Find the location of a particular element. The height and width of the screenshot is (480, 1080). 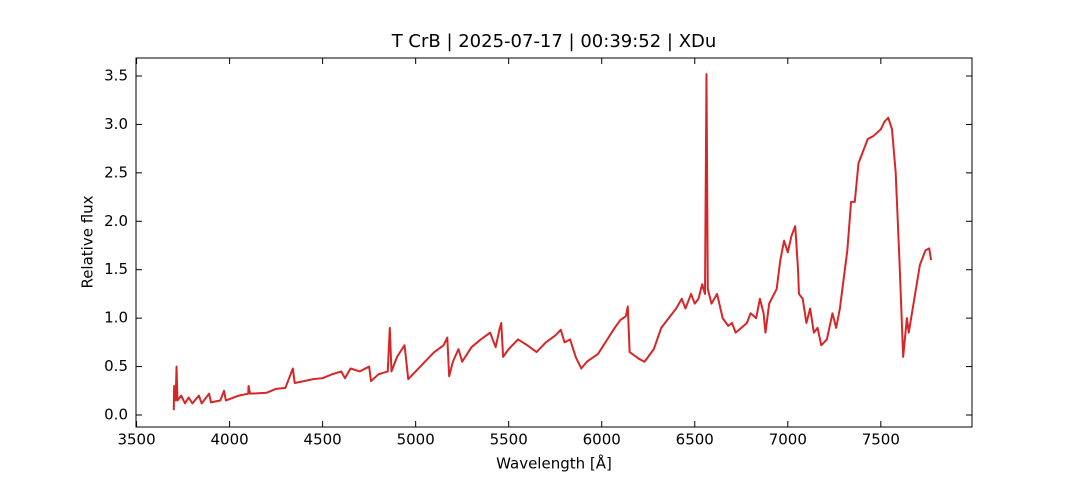

y-tick-label: 1.5 is located at coordinates (116, 269).